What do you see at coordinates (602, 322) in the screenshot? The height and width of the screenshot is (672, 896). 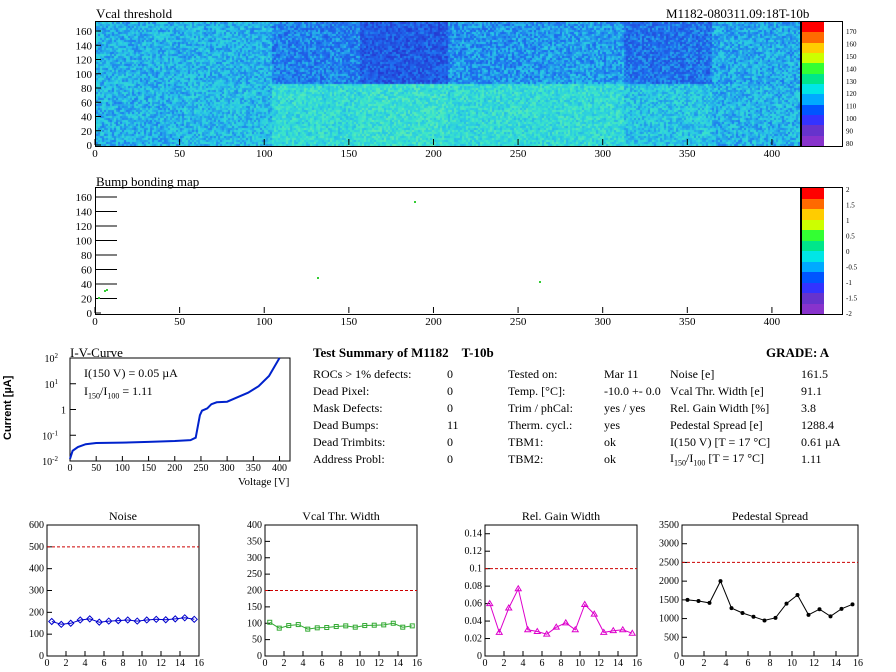 I see `map-x-tick-label: 300` at bounding box center [602, 322].